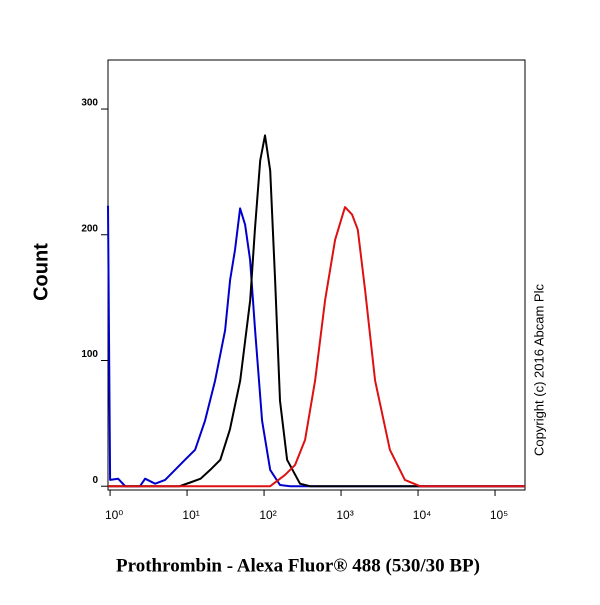  Describe the element at coordinates (114, 515) in the screenshot. I see `x-tick-label: 10⁰` at that location.